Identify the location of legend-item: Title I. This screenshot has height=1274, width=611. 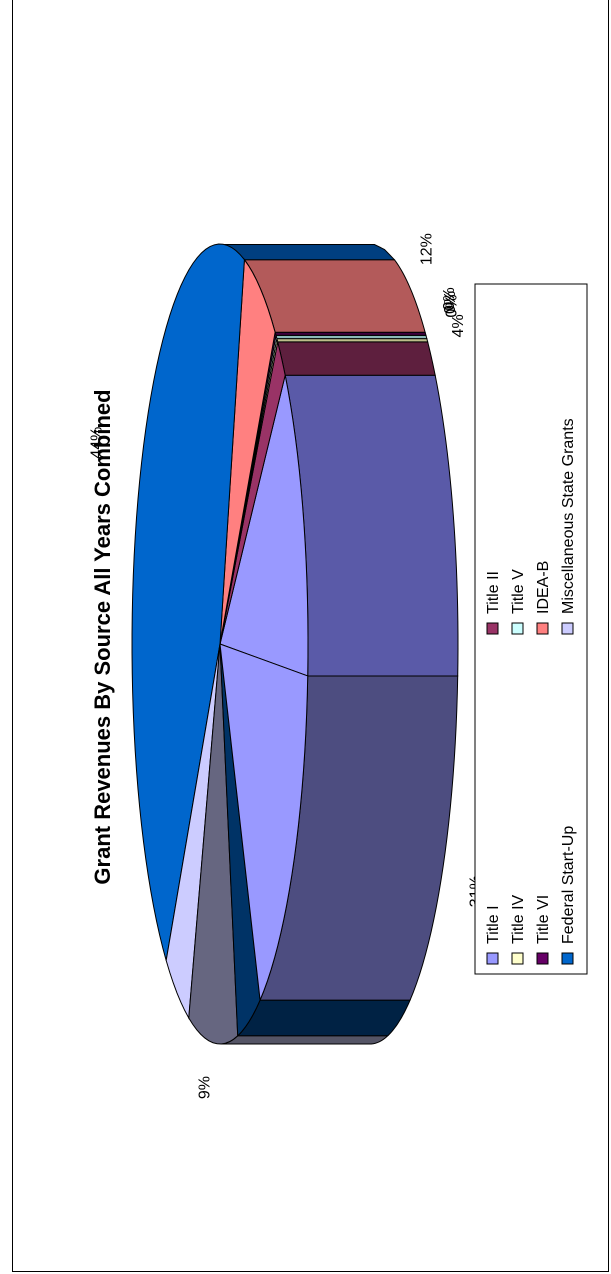
(493, 924).